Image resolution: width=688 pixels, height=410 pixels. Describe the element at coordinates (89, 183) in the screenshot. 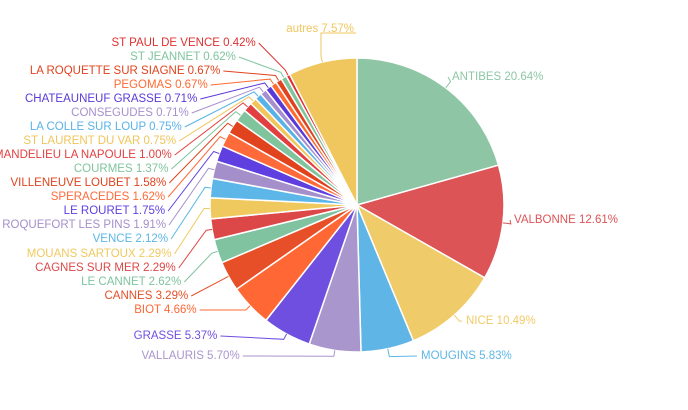

I see `slice-label-villeneuve-loubet: VILLENEUVE LOUBET 1.58%` at that location.